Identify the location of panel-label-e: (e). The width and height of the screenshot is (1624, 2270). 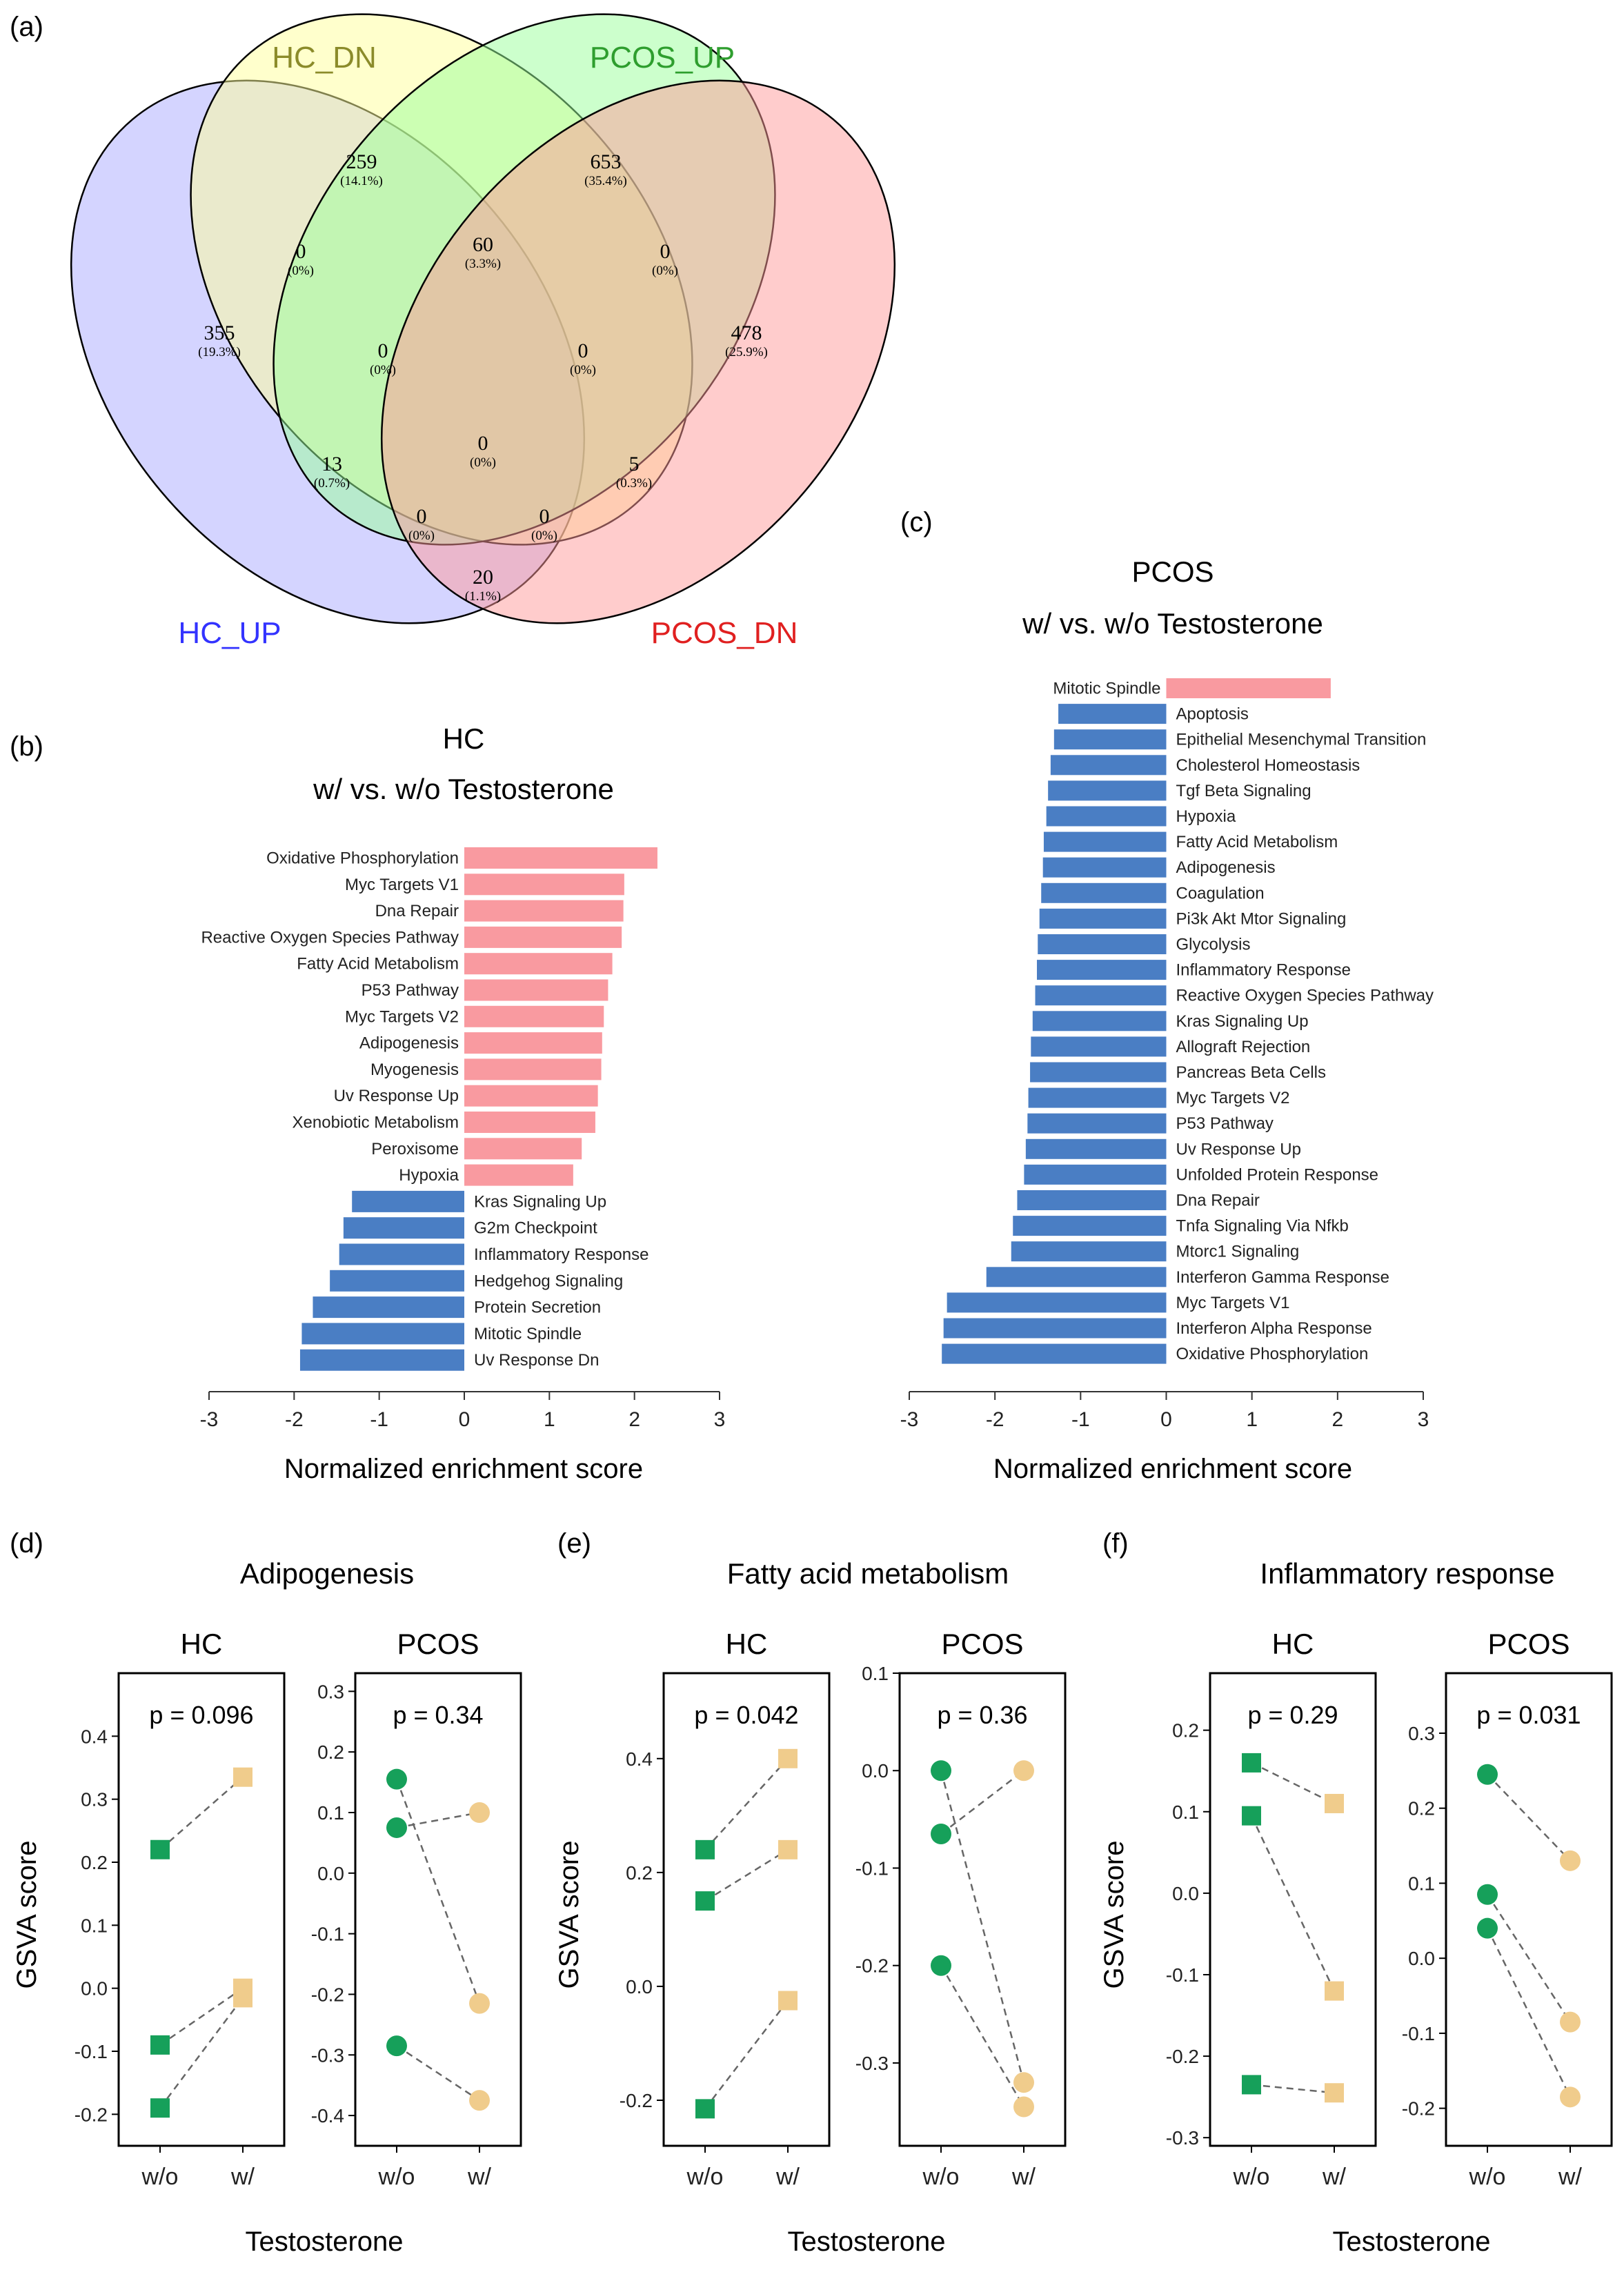
(574, 1543).